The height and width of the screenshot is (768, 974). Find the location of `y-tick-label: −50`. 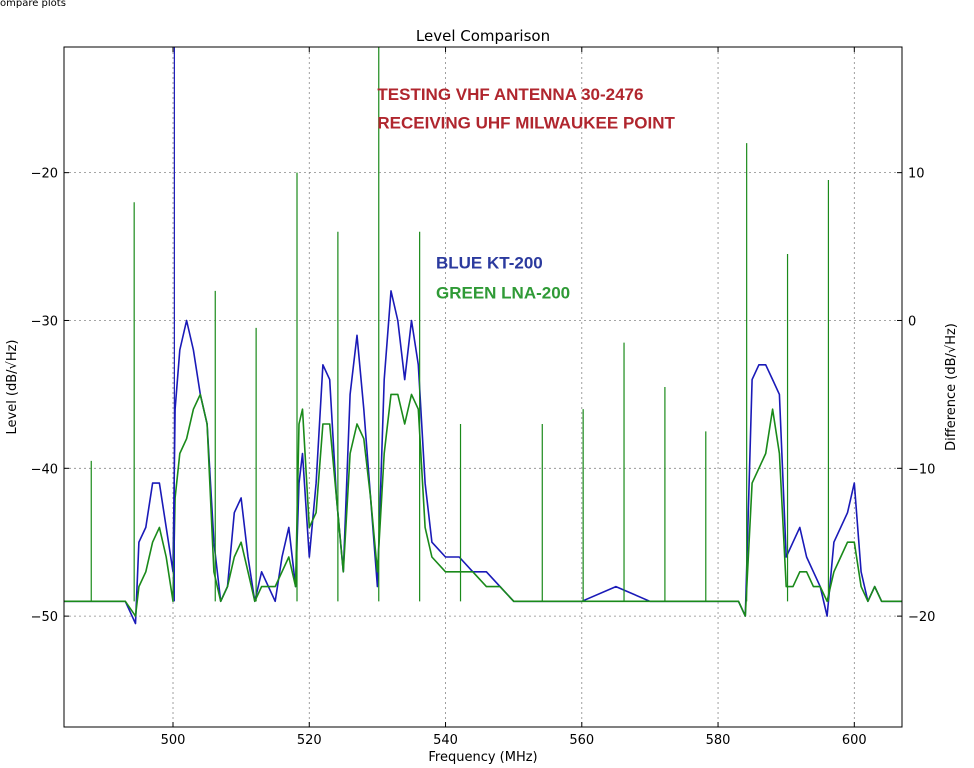

y-tick-label: −50 is located at coordinates (44, 617).